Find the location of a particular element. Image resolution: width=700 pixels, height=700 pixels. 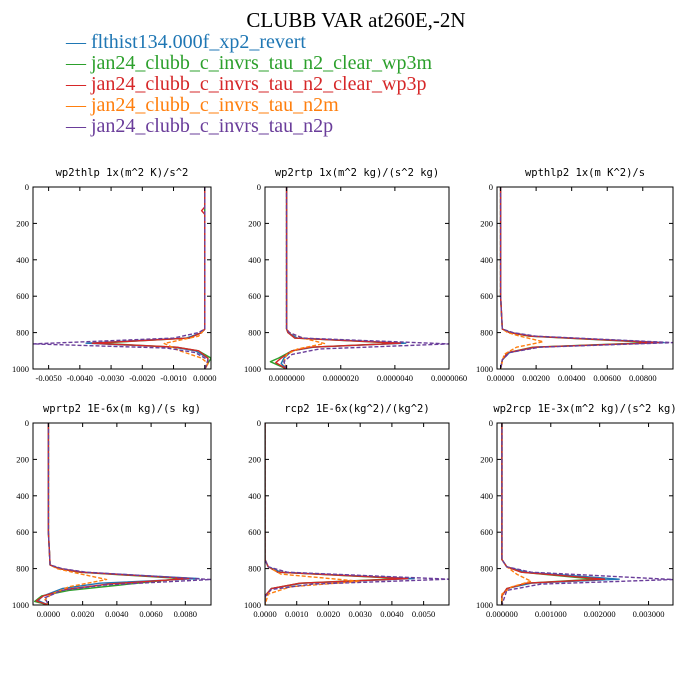

legend-entry-1: — flthist134.000f_xp2_revert is located at coordinates (185, 42).